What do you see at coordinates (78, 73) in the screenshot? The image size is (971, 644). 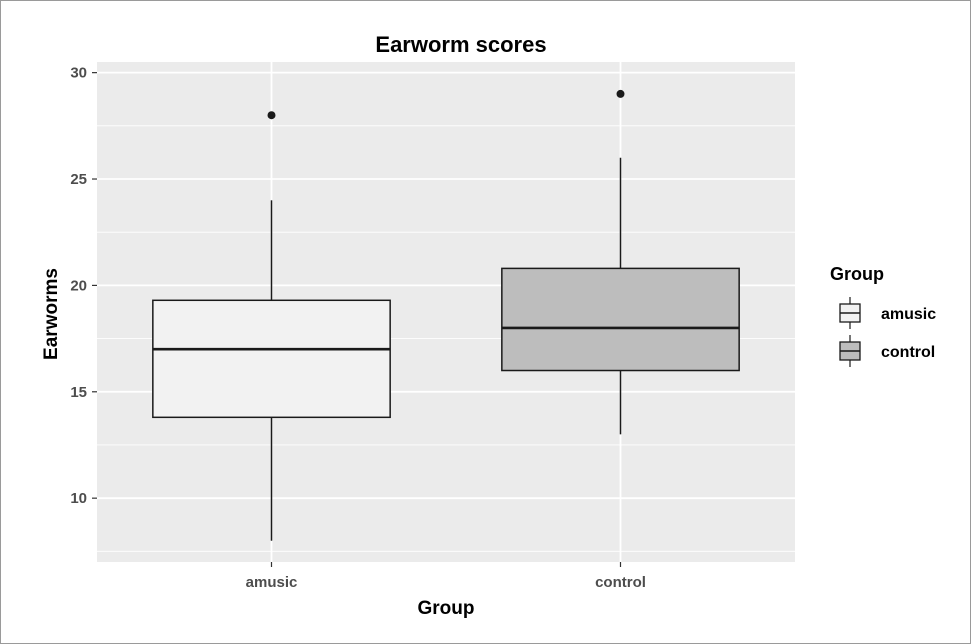 I see `y-tick-label: 30` at bounding box center [78, 73].